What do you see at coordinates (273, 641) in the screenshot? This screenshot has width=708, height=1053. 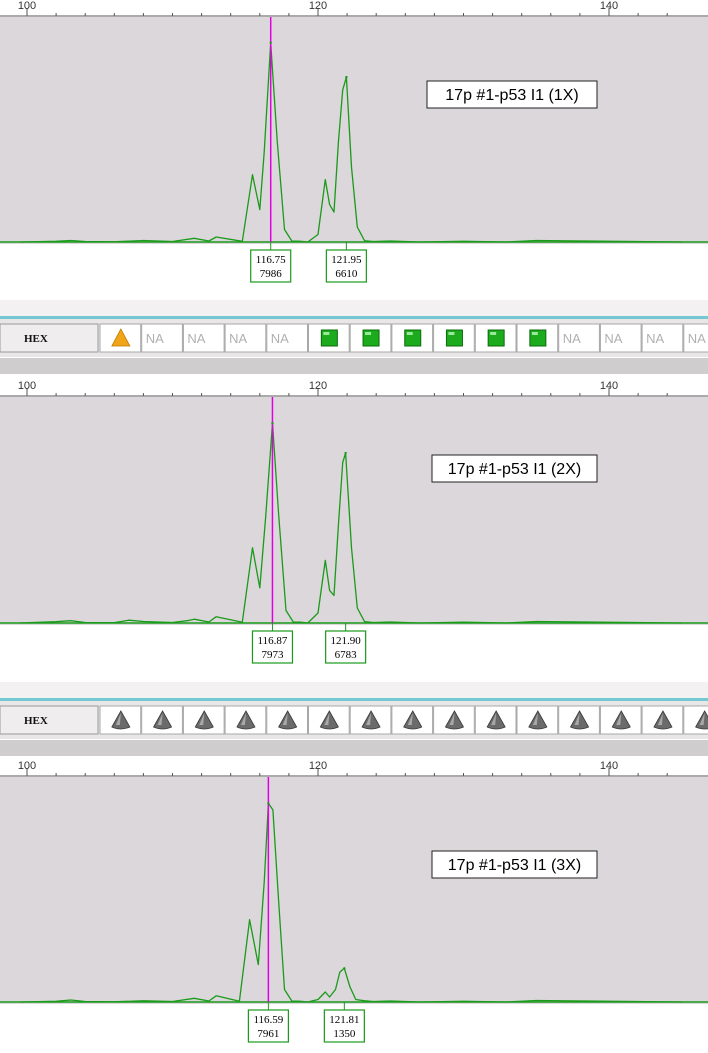 I see `peak-size-label: 116.87` at bounding box center [273, 641].